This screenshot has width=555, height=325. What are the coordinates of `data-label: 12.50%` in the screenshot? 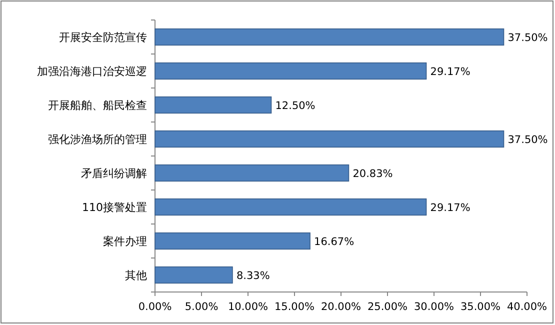 It's located at (295, 106).